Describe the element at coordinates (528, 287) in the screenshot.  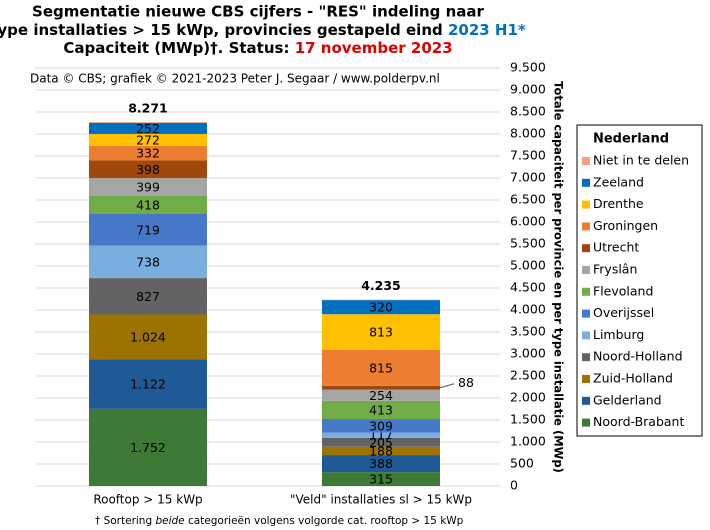
I see `y-tick-label: 4.500` at that location.